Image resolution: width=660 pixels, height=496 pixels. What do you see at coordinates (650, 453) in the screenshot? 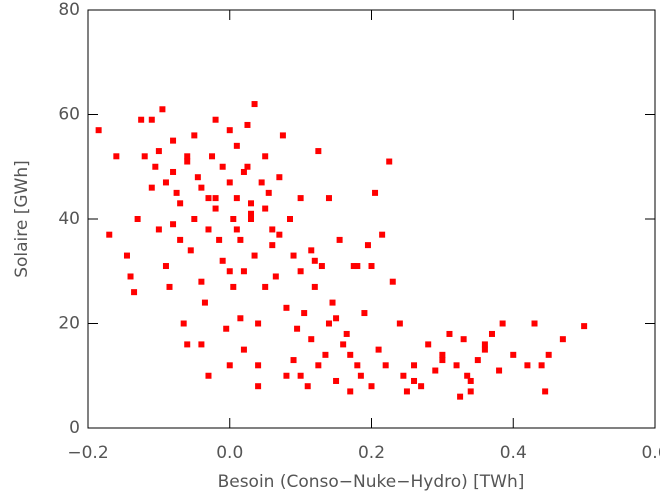
I see `x-tick-label: 0.6` at bounding box center [650, 453].